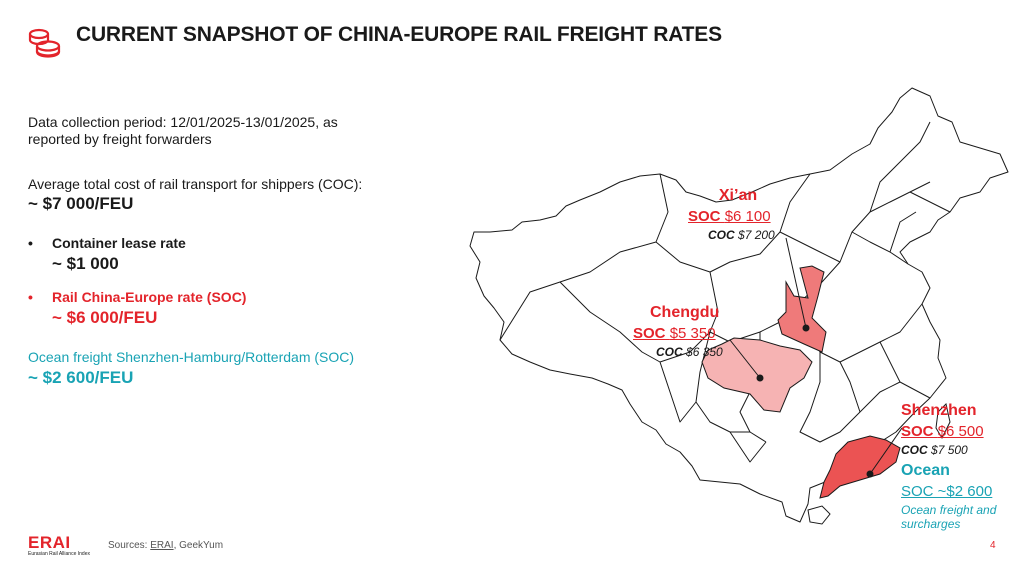 This screenshot has width=1024, height=576. I want to click on shenzhen-coc: COC $7 500, so click(934, 450).